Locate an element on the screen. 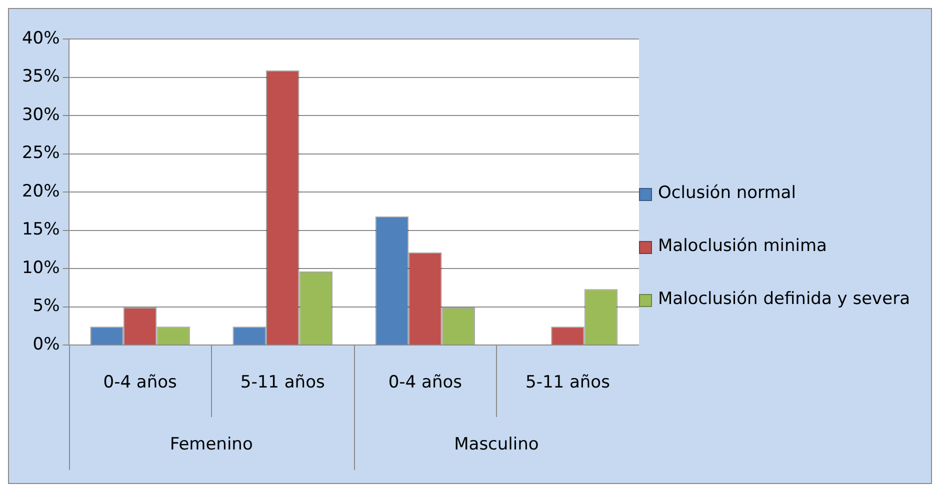 This screenshot has height=490, width=940. legend-label: Maloclusión definida y severa is located at coordinates (784, 299).